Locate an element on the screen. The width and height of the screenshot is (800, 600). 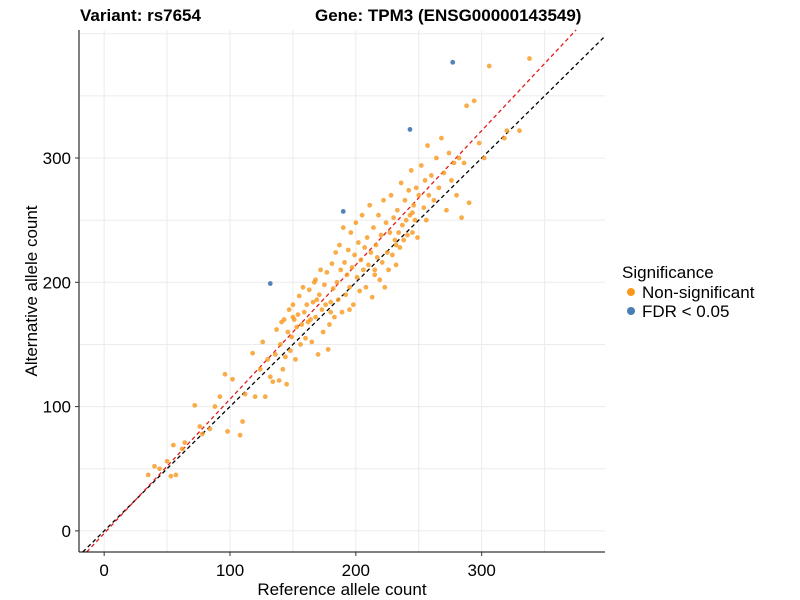
y-axis-title: Alternative allele count is located at coordinates (31, 290).